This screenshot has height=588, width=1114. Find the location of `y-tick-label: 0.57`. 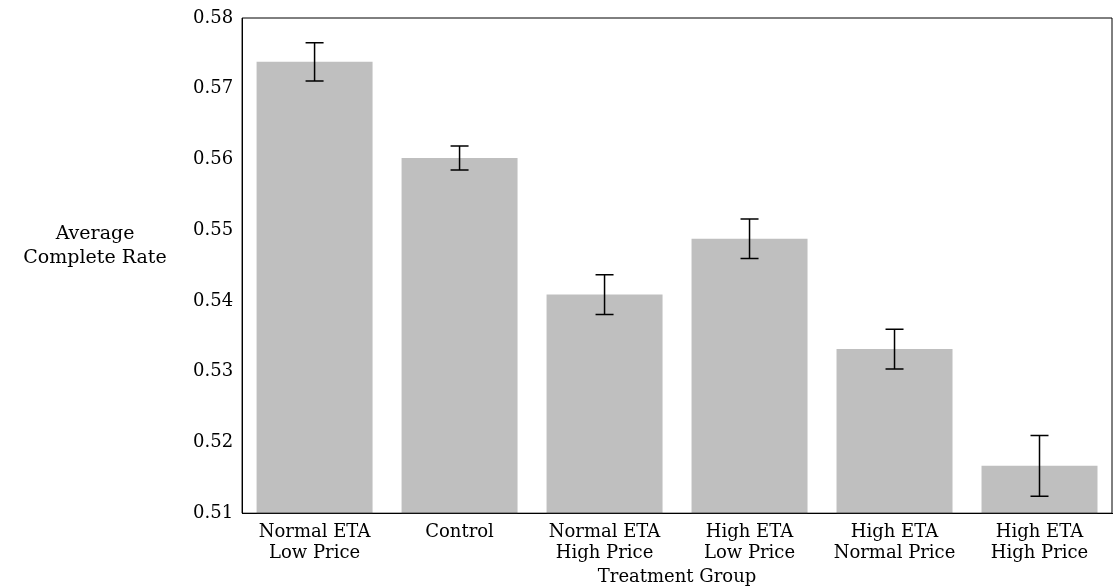

y-tick-label: 0.57 is located at coordinates (213, 87).